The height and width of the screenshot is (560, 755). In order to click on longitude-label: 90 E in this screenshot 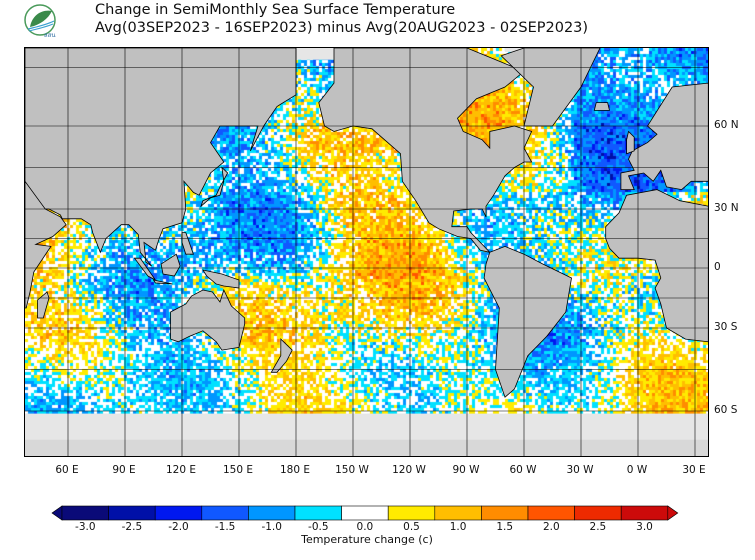, I will do `click(124, 470)`.